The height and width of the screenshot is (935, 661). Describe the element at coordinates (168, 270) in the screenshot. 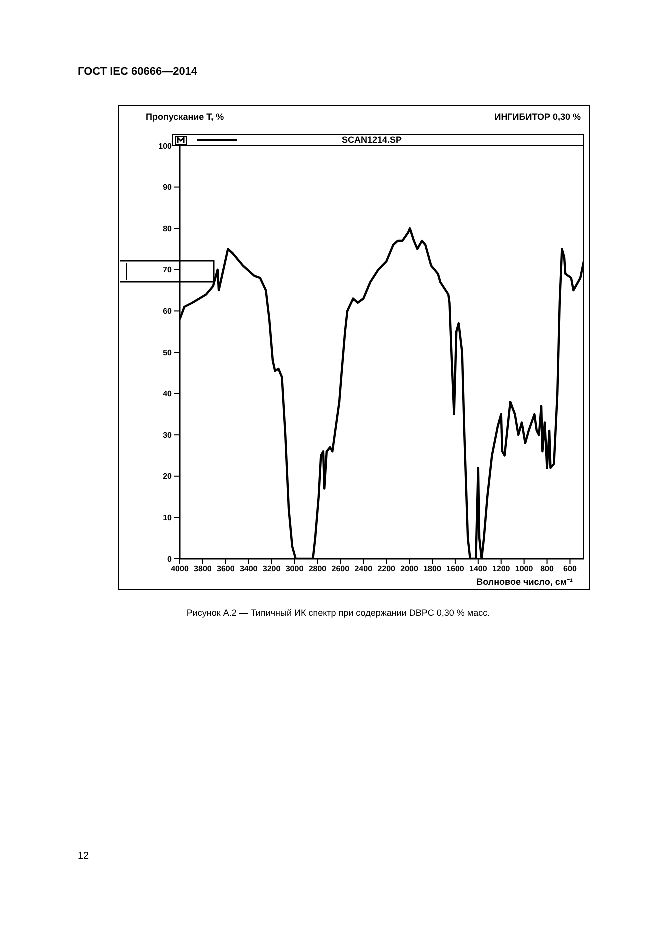

I see `y-tick-label: 70` at that location.